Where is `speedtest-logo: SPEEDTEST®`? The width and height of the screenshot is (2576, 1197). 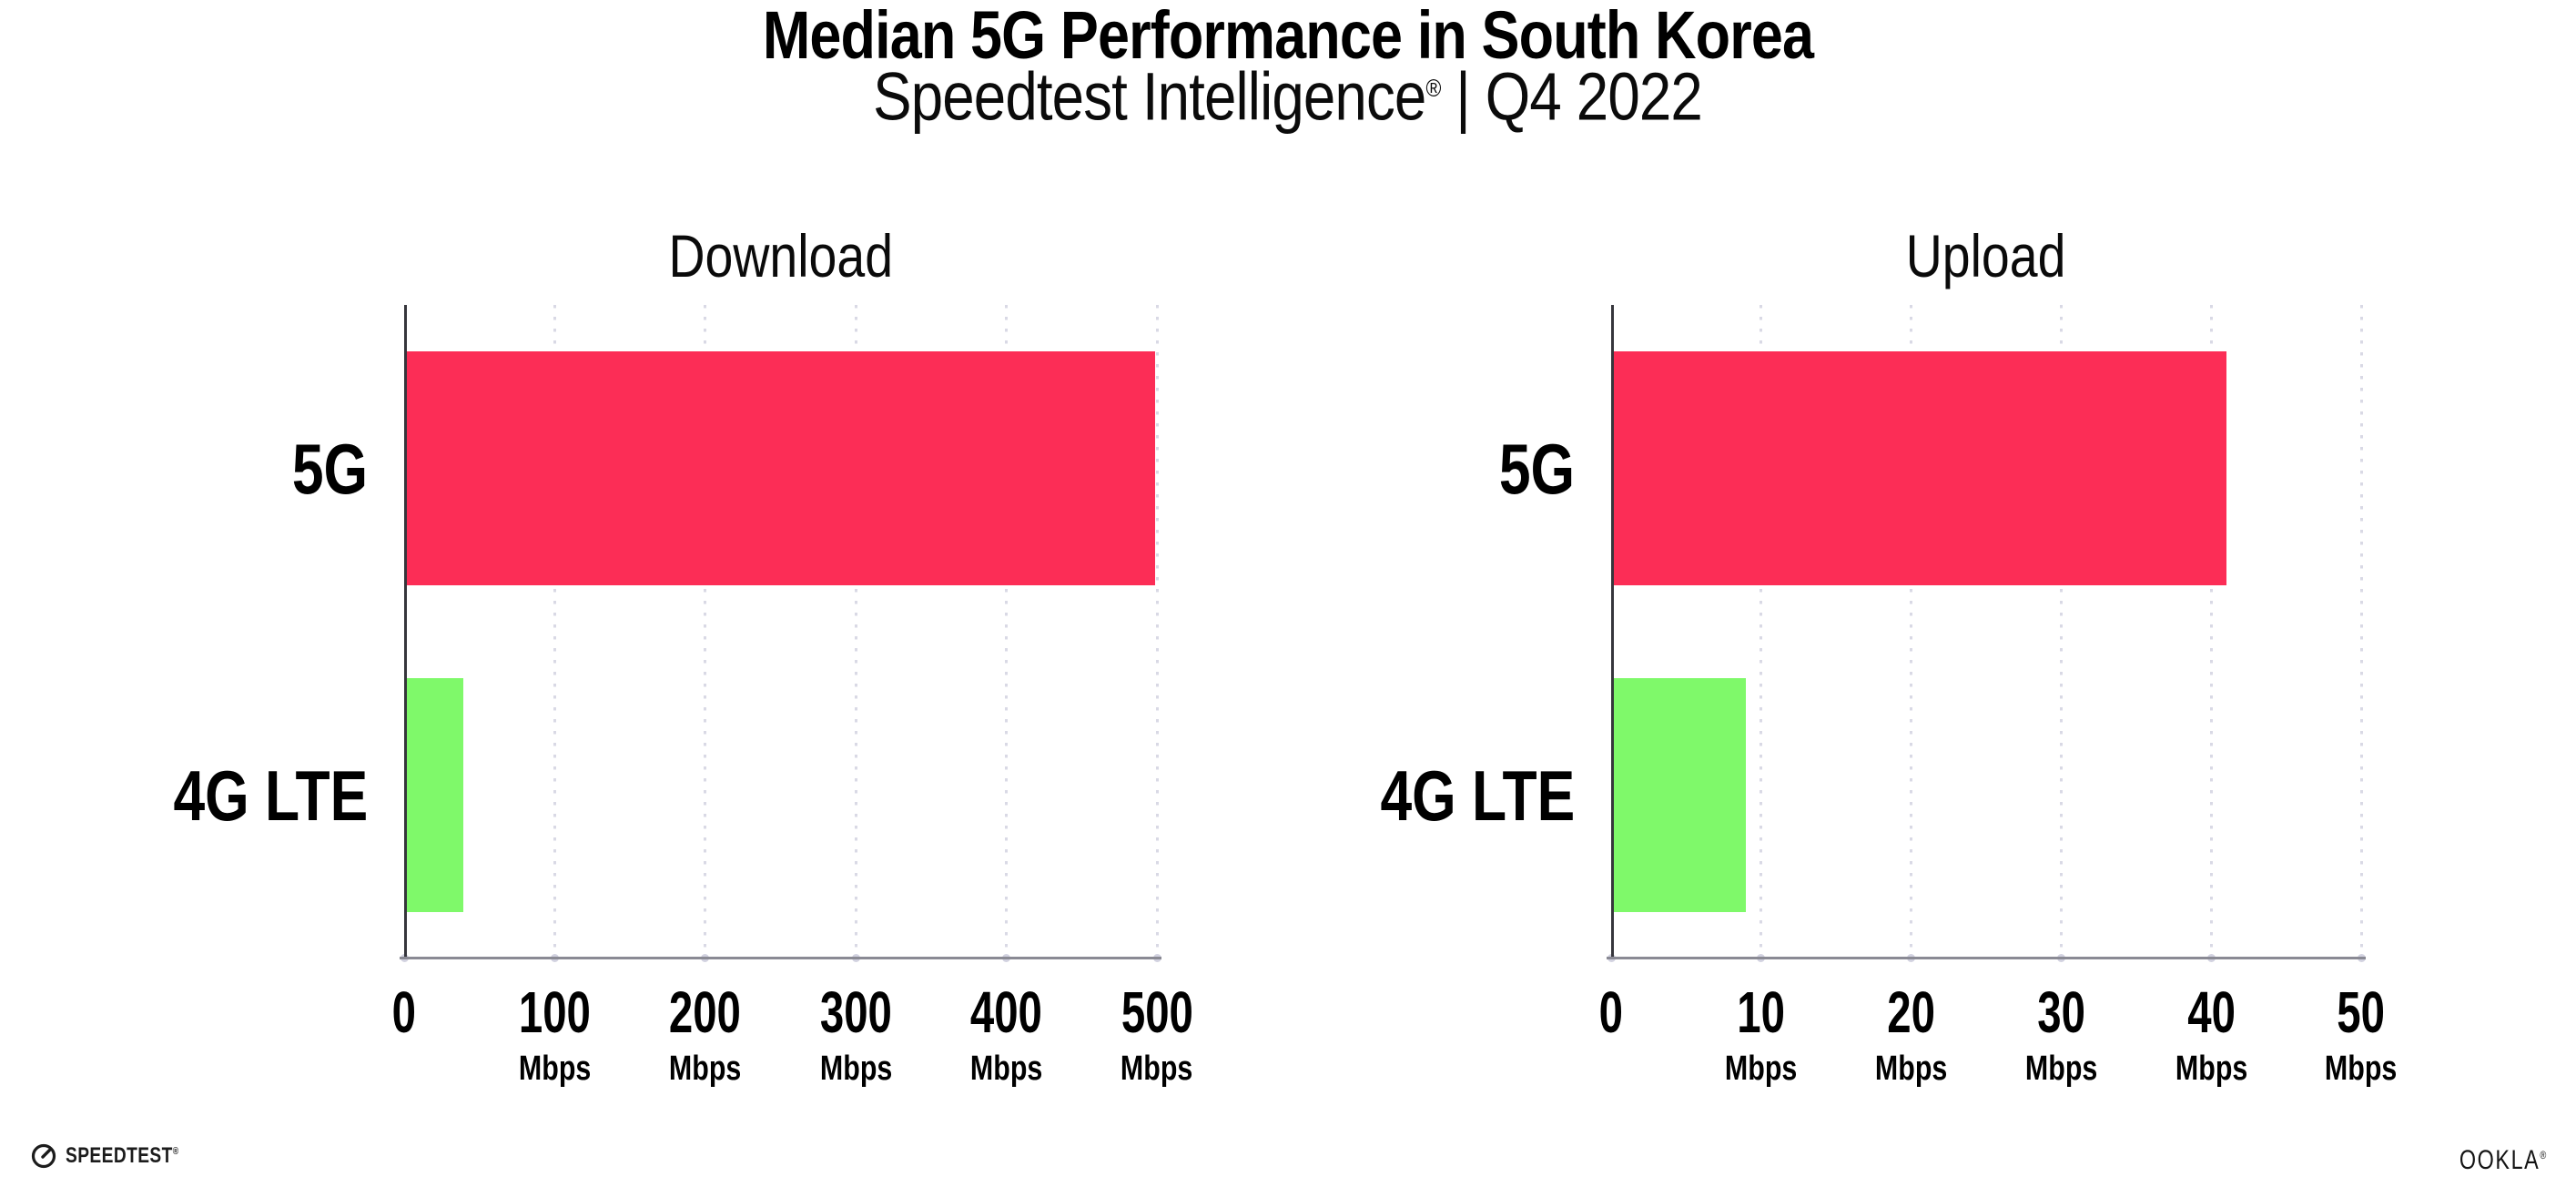
speedtest-logo: SPEEDTEST® is located at coordinates (119, 1156).